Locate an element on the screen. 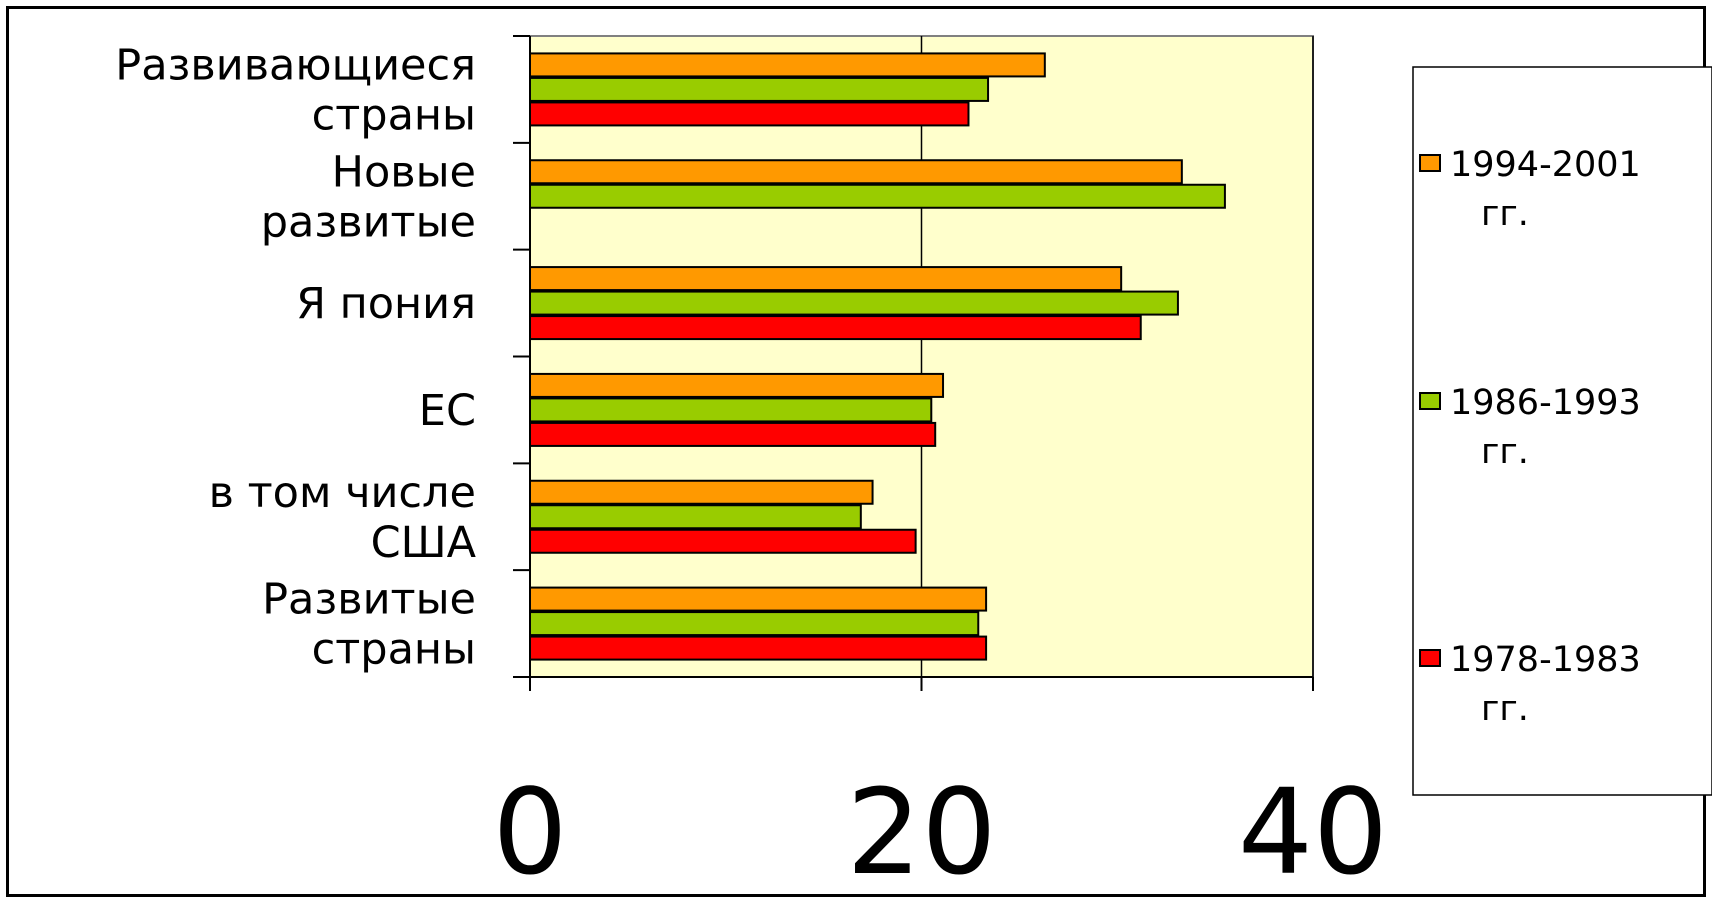 Image resolution: width=1712 pixels, height=903 pixels. x-tick-label: 0 is located at coordinates (529, 832).